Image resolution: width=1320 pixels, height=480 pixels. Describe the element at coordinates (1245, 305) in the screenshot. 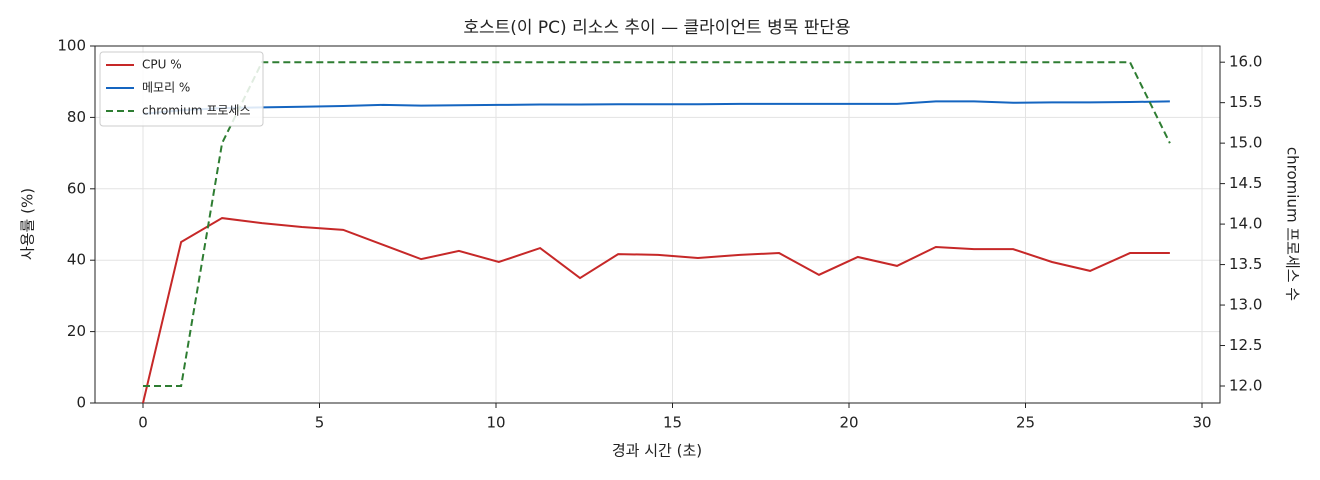

I see `y2-tick-label: 13.0` at that location.